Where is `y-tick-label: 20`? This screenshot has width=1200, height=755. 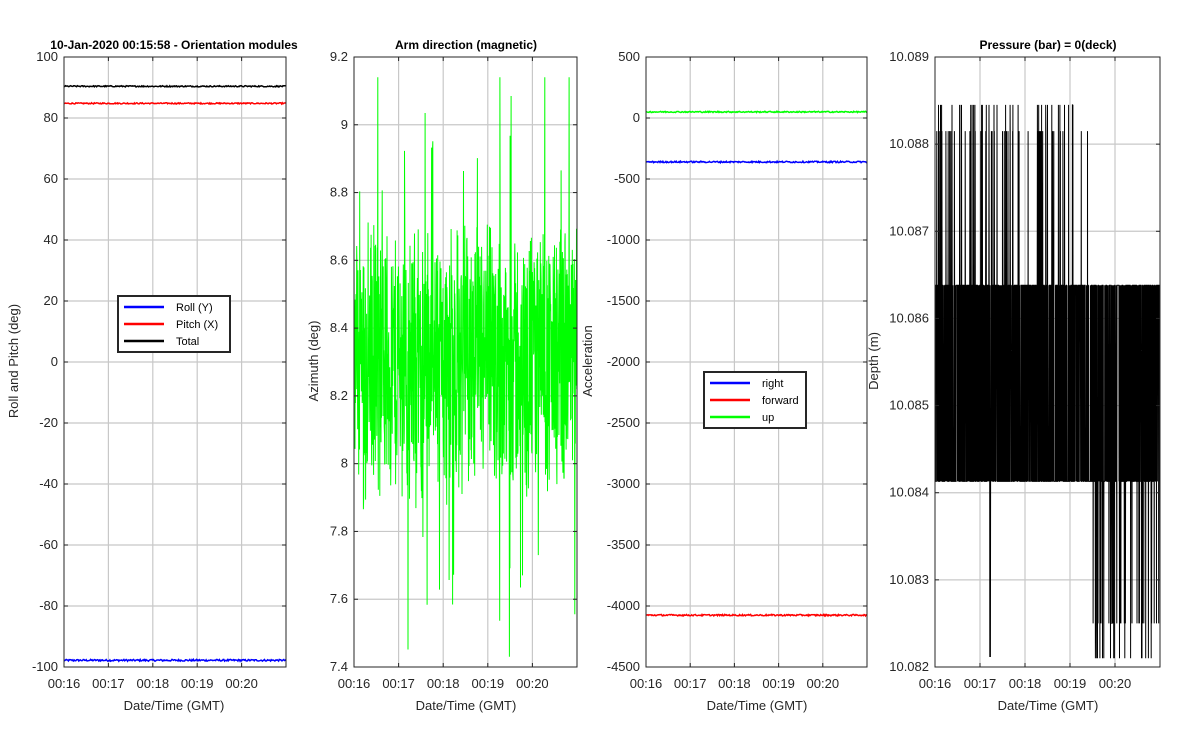
y-tick-label: 20 is located at coordinates (51, 300).